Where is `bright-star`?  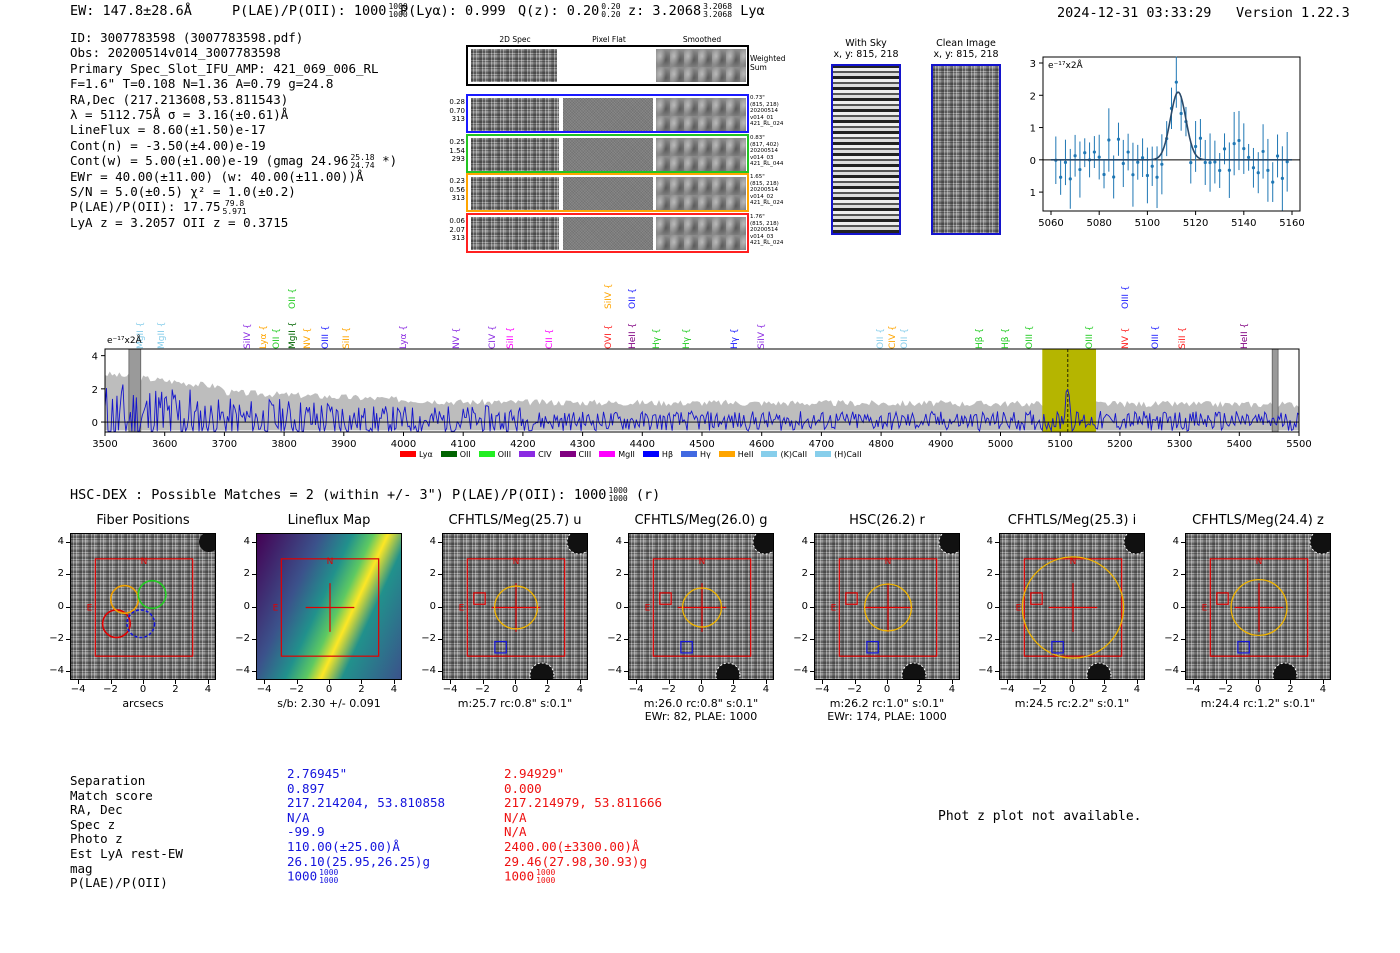
bright-star is located at coordinates (1285, 670).